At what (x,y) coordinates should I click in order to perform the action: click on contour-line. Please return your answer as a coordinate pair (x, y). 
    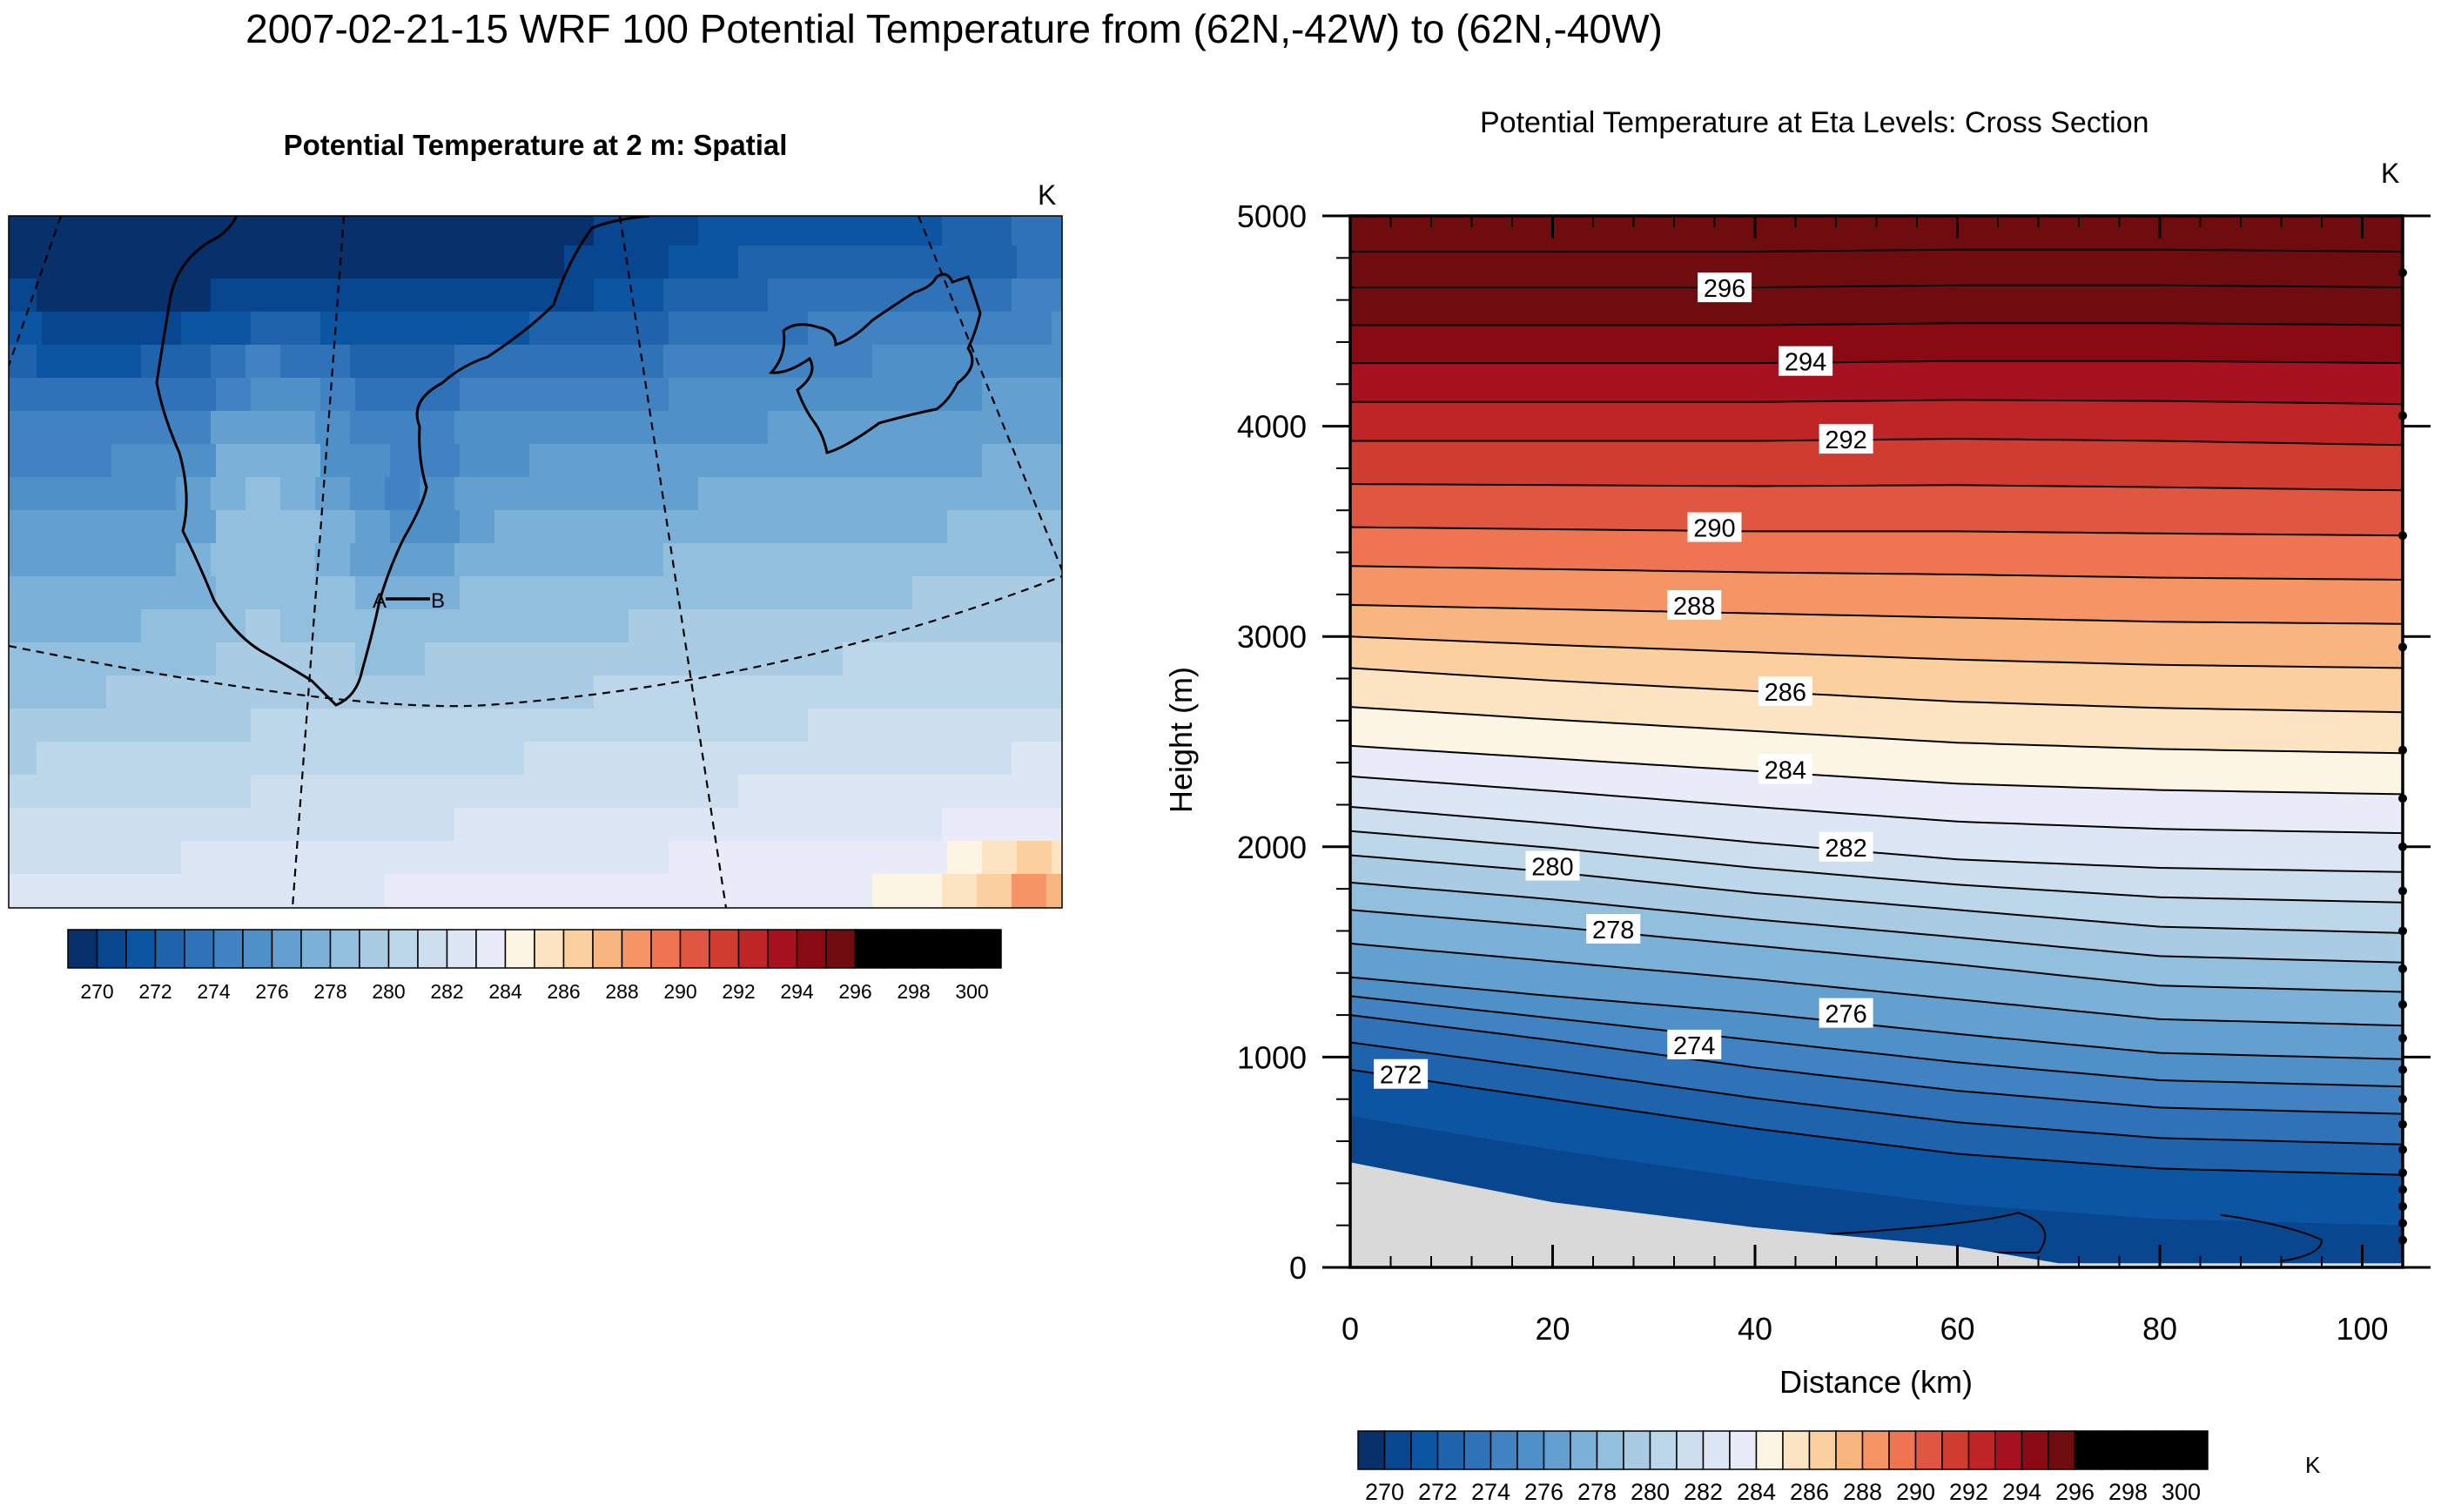
    Looking at the image, I should click on (1876, 690).